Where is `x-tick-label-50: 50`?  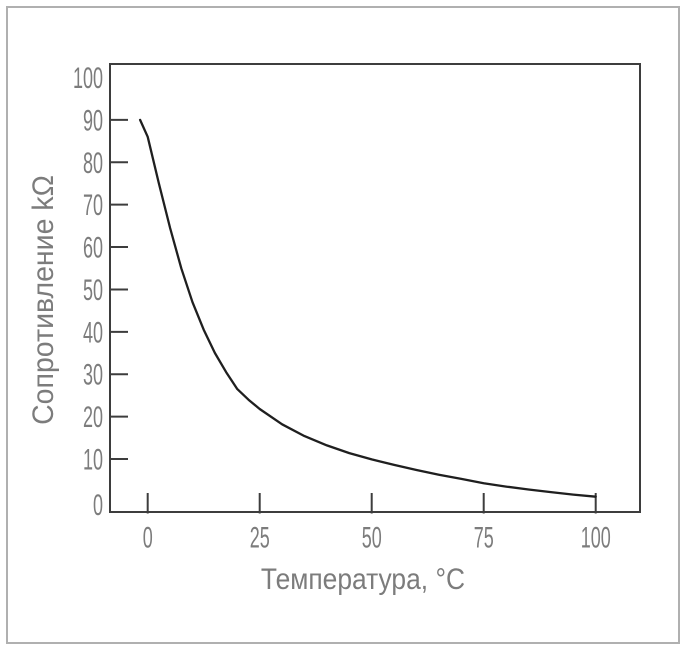 x-tick-label-50: 50 is located at coordinates (372, 538).